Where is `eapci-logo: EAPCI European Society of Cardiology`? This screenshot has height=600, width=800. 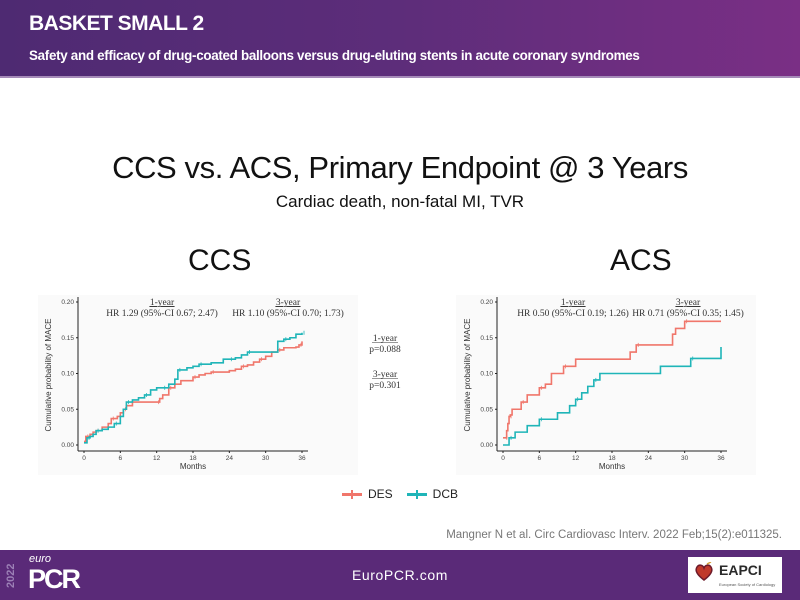 eapci-logo: EAPCI European Society of Cardiology is located at coordinates (735, 575).